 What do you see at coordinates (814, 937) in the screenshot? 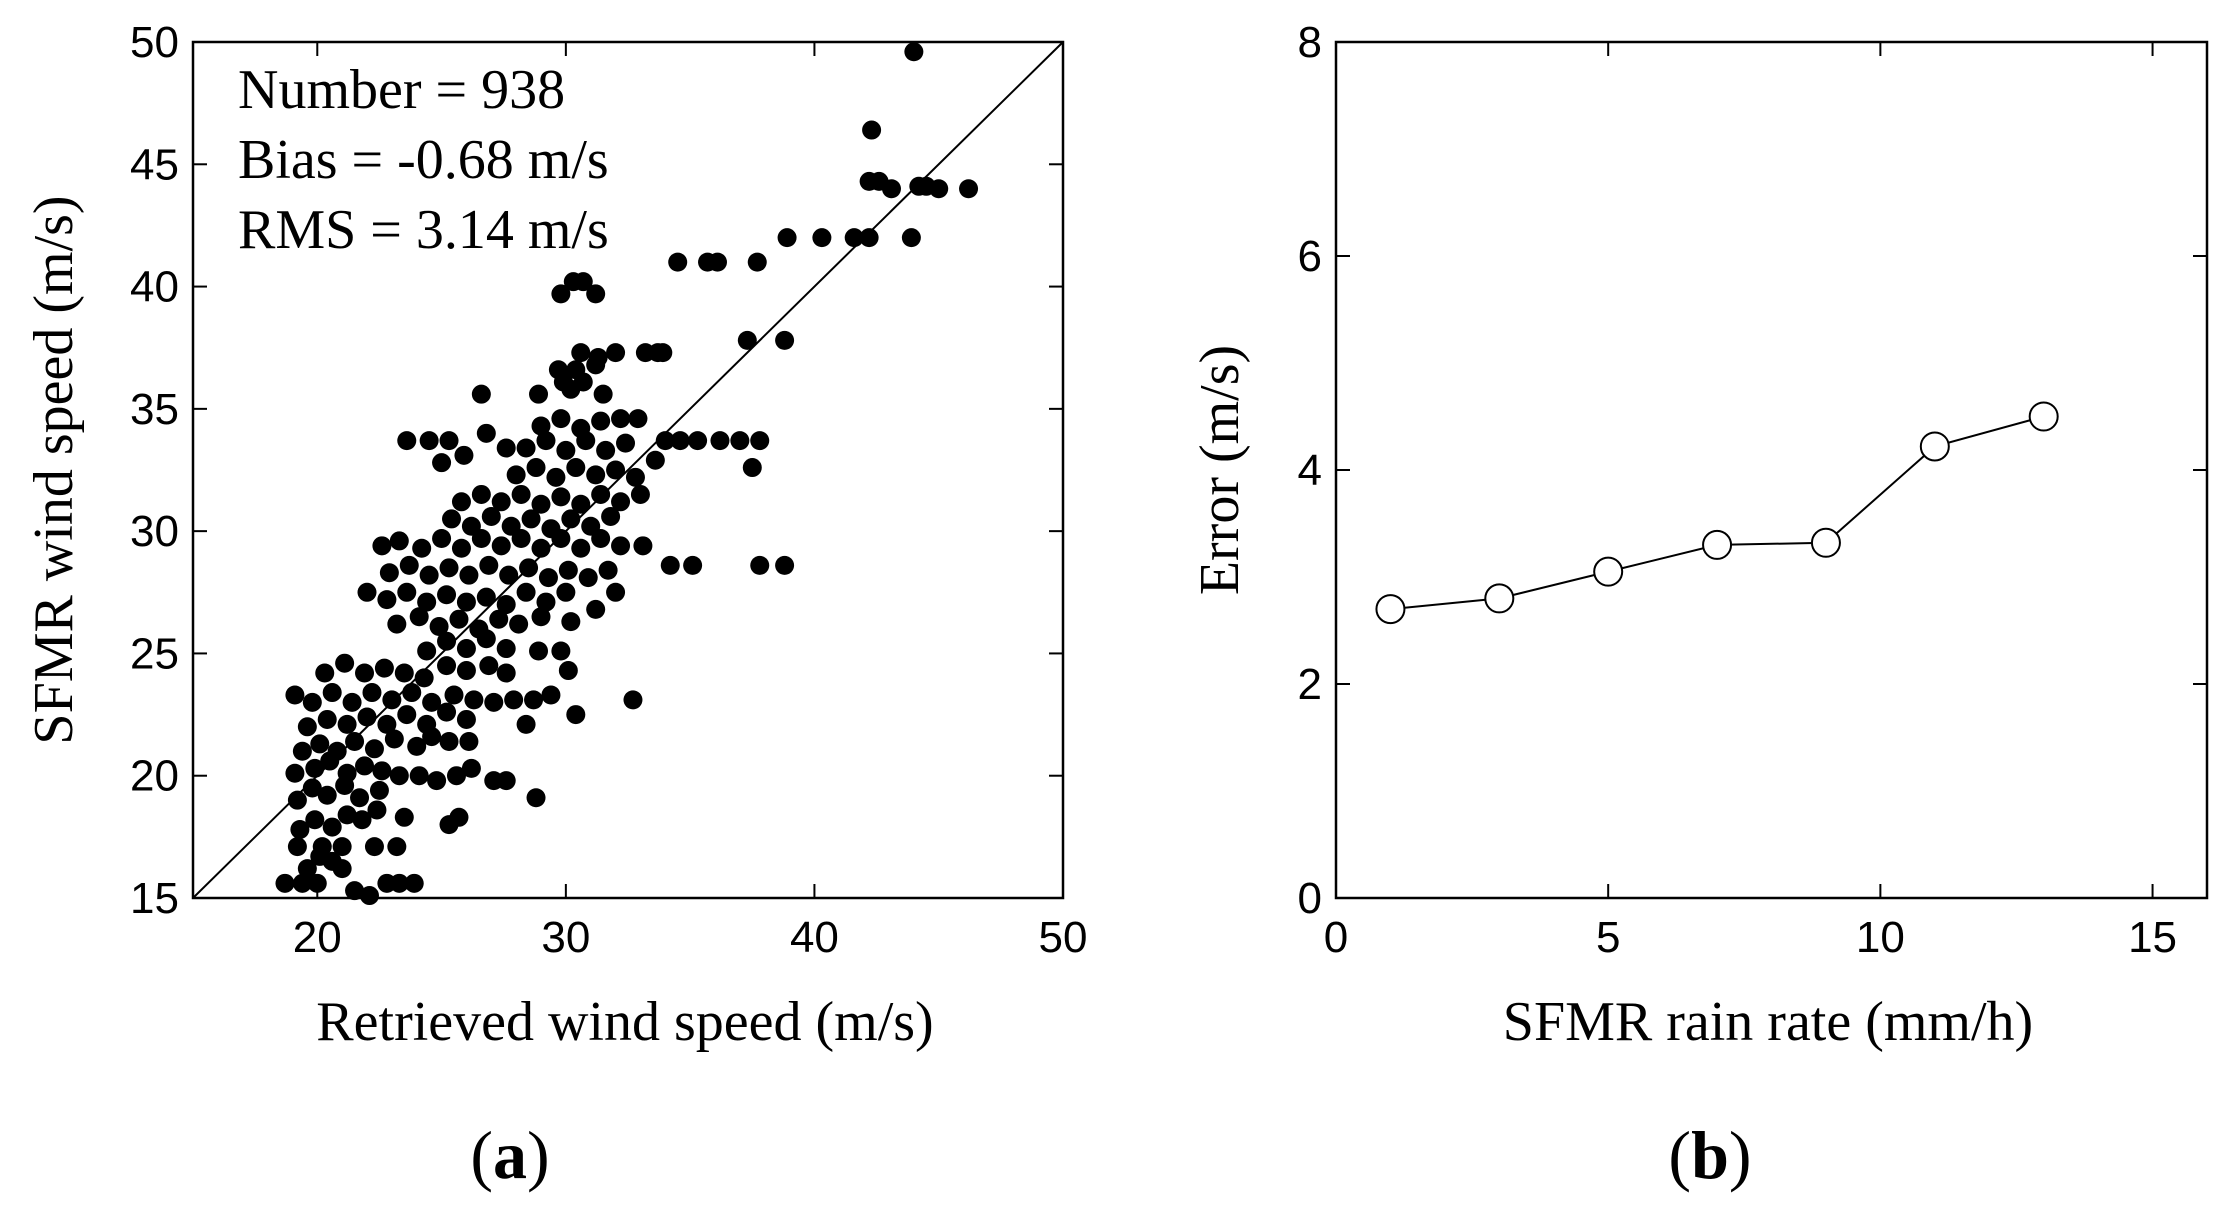
I see `x-tick-label: 40` at bounding box center [814, 937].